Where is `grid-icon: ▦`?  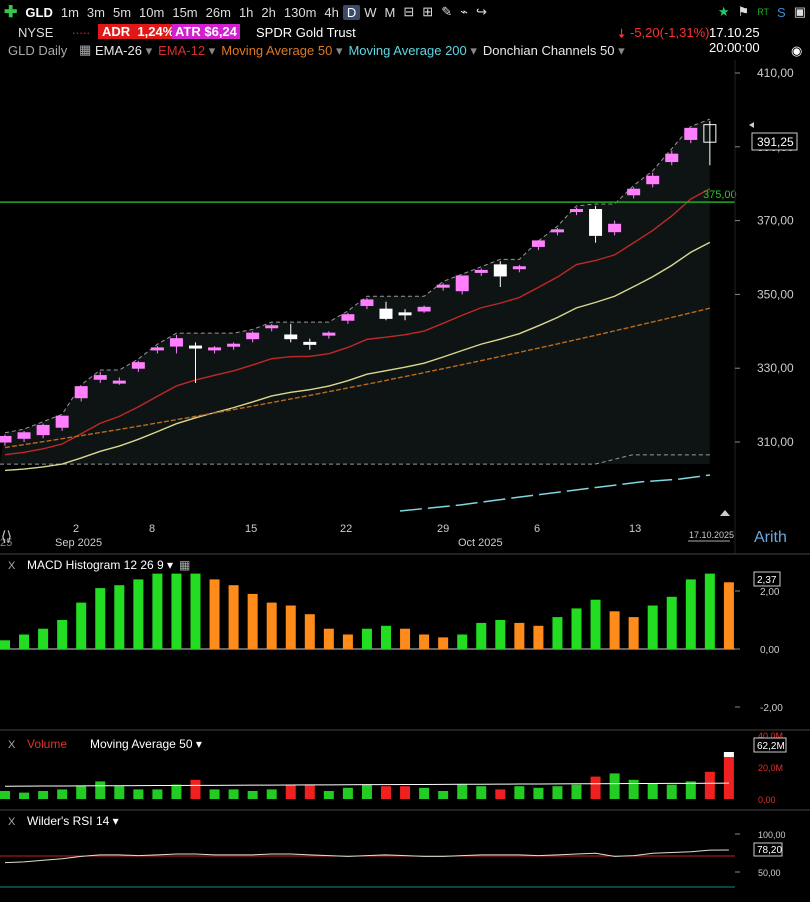 grid-icon: ▦ is located at coordinates (85, 49).